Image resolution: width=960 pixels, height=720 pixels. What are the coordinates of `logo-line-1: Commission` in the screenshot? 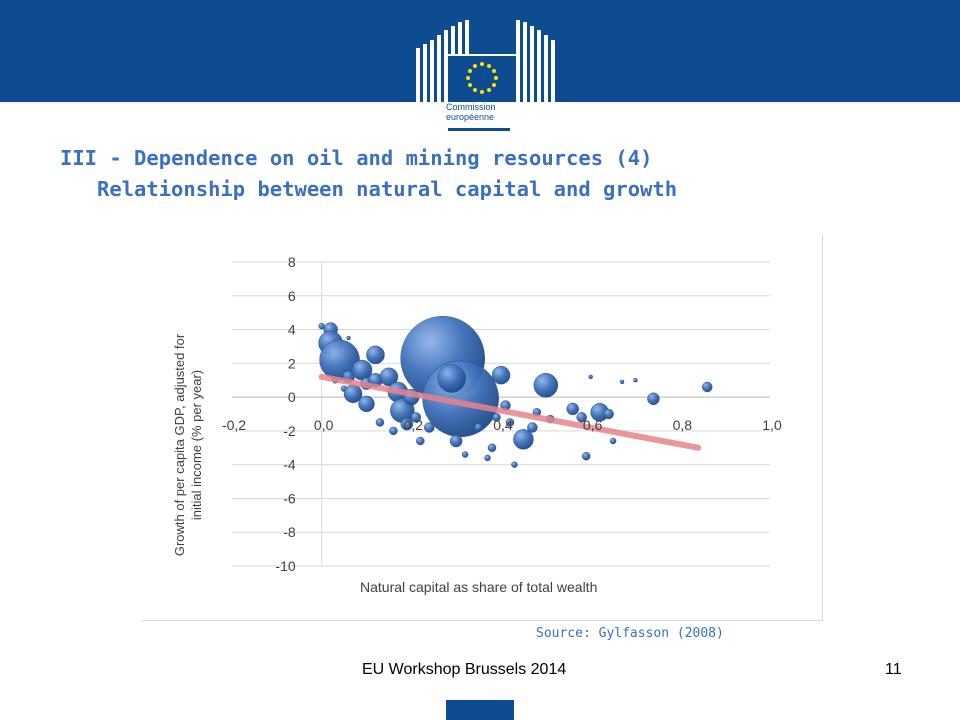 It's located at (471, 107).